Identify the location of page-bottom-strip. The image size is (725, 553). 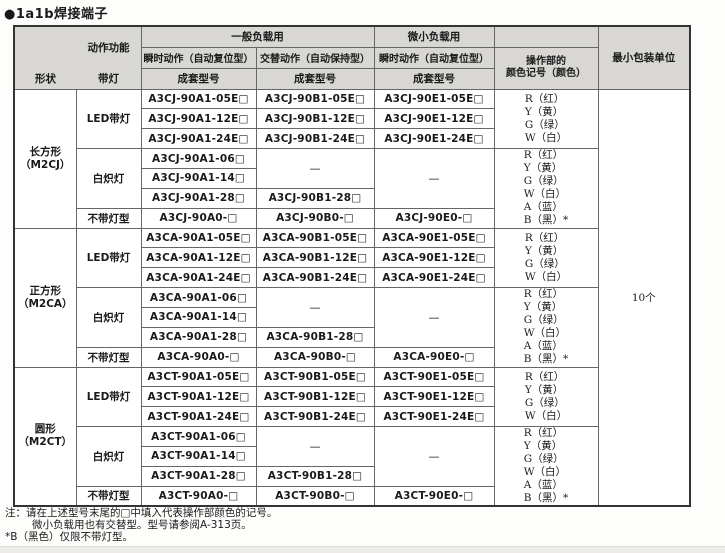
(362, 549).